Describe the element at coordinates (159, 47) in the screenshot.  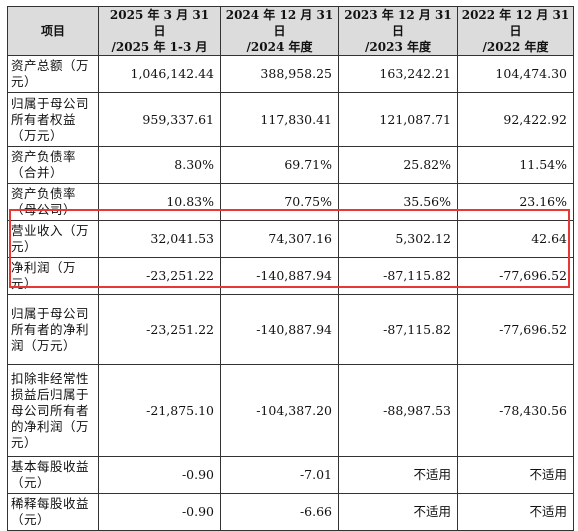
I see `header-col-2025q1-line2: /2025 年 1-3 月` at that location.